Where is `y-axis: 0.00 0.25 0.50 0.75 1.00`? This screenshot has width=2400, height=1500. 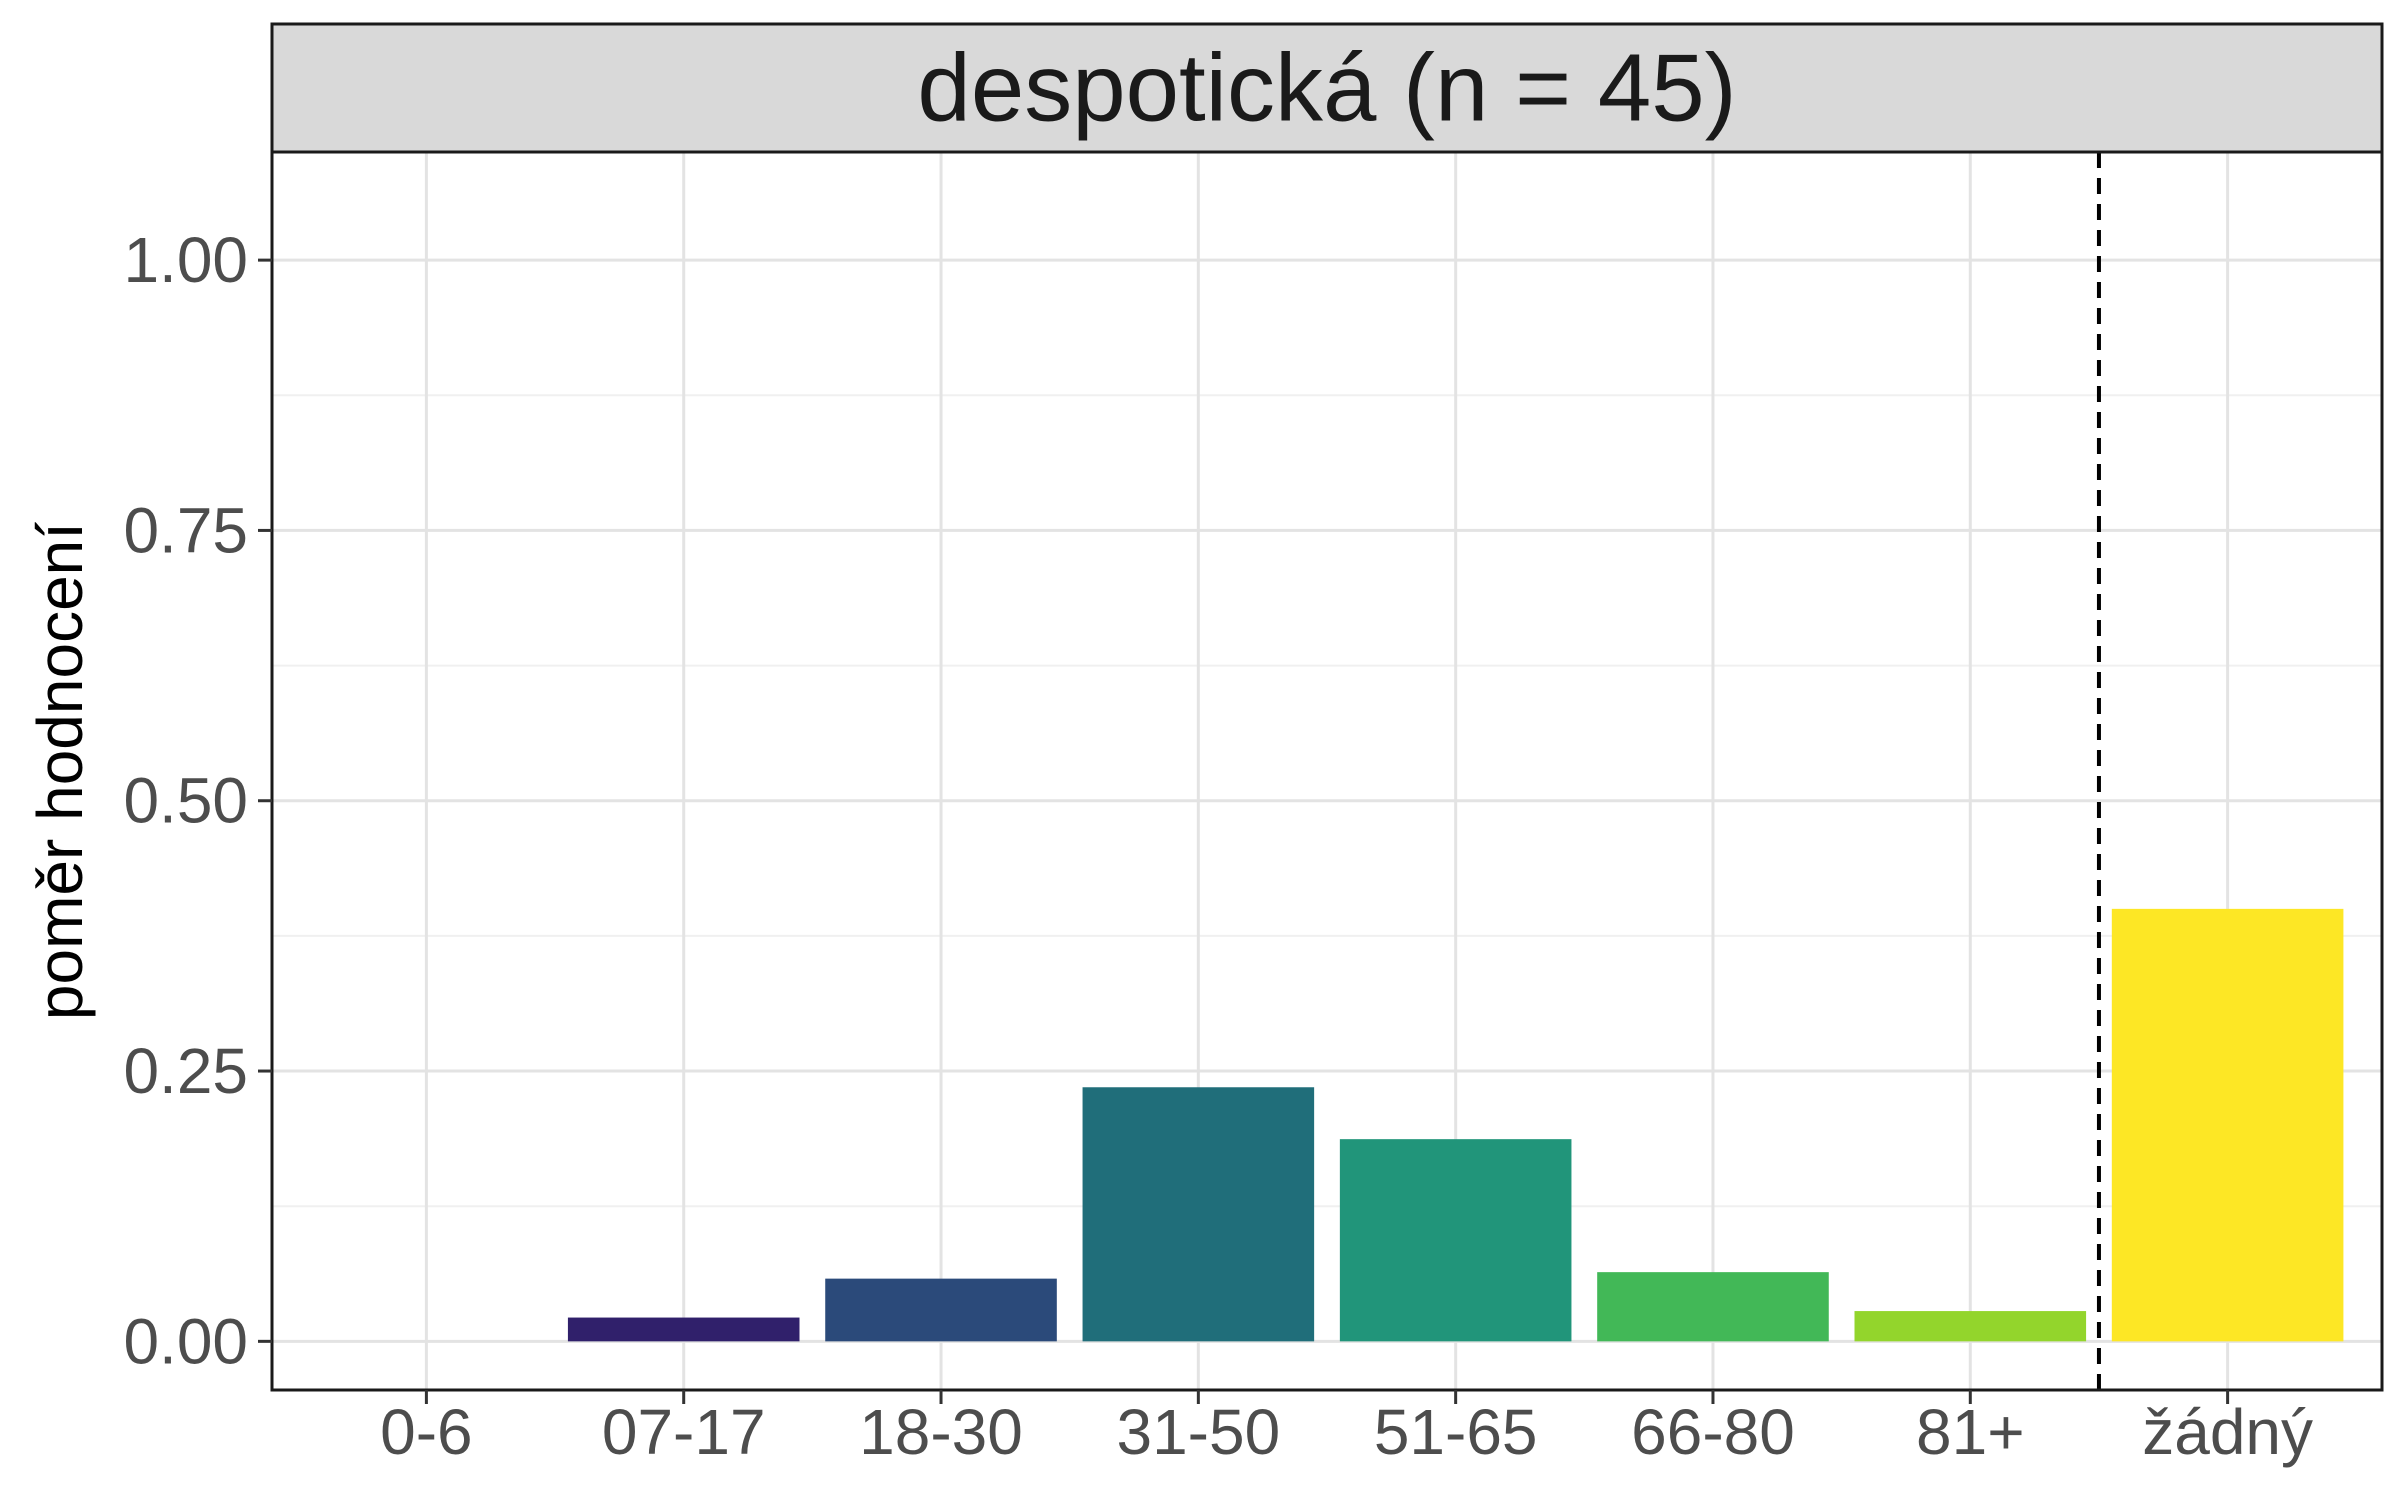
y-axis: 0.00 0.25 0.50 0.75 1.00 is located at coordinates (197, 800).